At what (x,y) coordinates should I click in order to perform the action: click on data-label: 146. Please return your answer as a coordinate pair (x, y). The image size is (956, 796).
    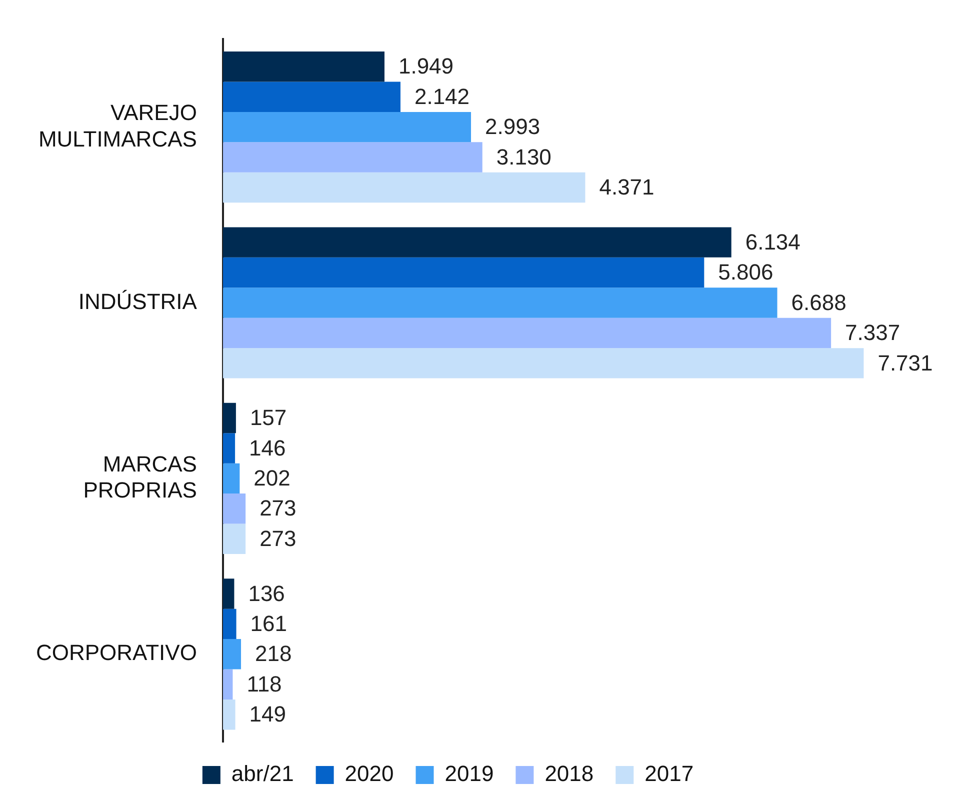
    Looking at the image, I should click on (267, 447).